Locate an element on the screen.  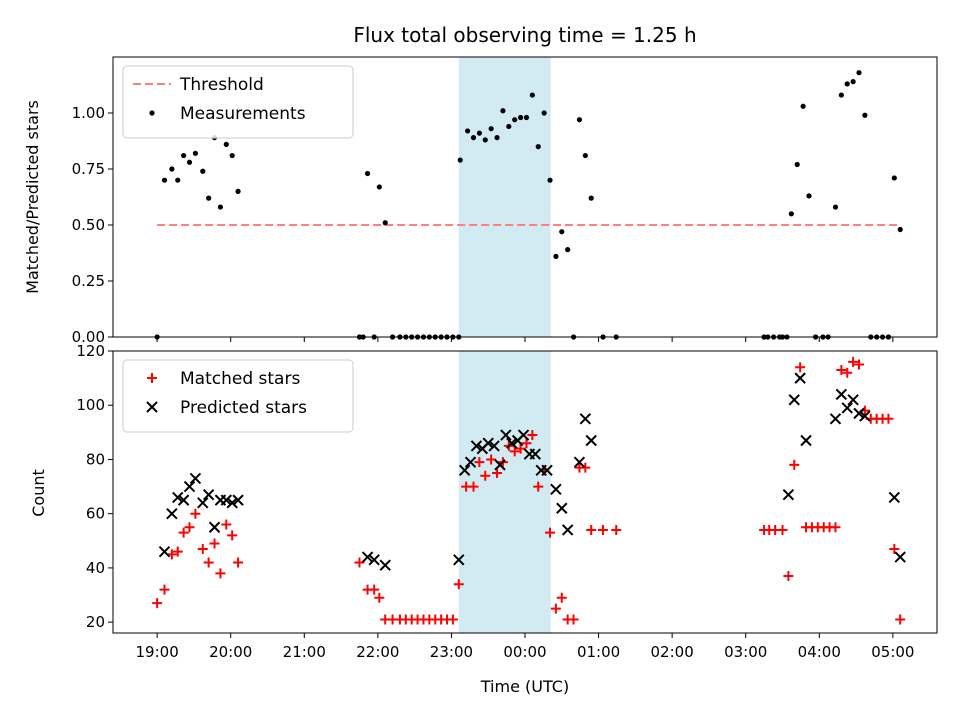
top-y-tick-label: 0.25 is located at coordinates (88, 281).